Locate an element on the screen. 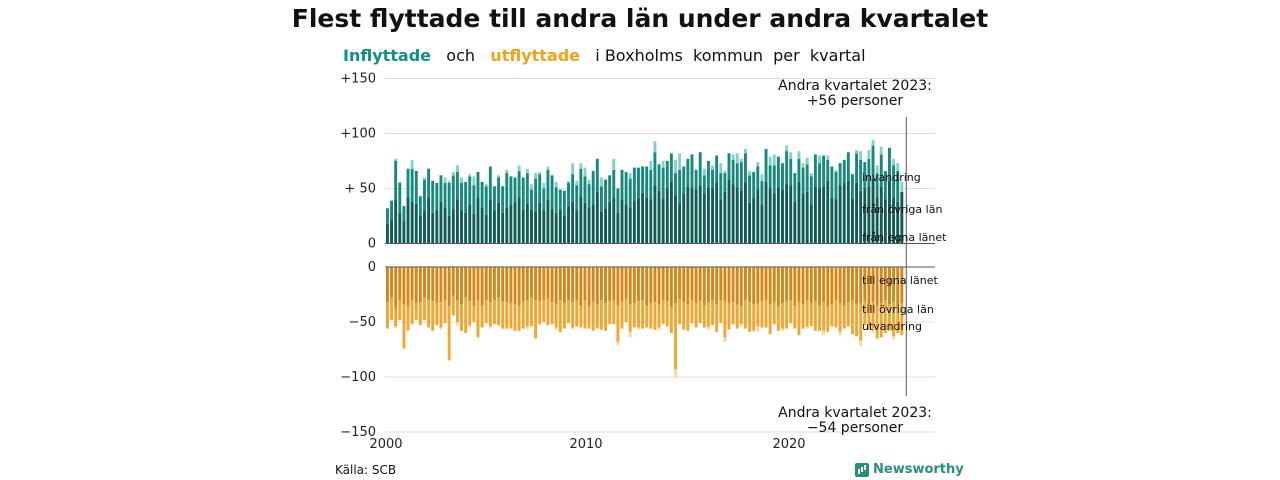  annotation-top-line2: +56 personer is located at coordinates (855, 101).